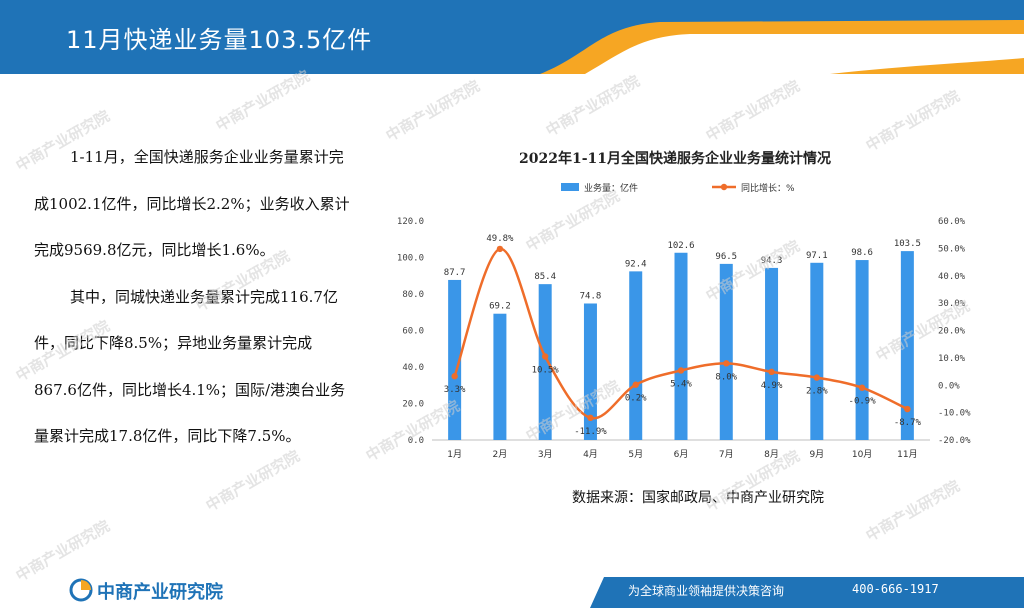  Describe the element at coordinates (952, 249) in the screenshot. I see `y-right-tick-label: 50.0%` at that location.